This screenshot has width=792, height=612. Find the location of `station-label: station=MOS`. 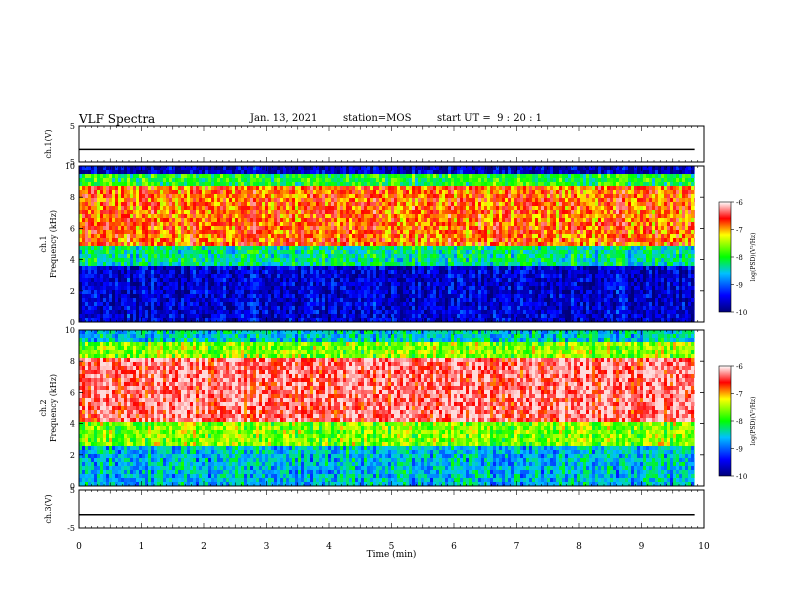

station-label: station=MOS is located at coordinates (377, 118).